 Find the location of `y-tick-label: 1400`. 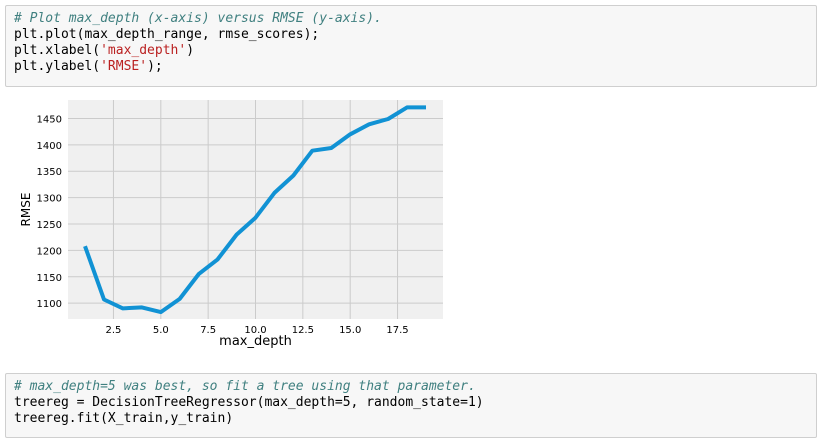

y-tick-label: 1400 is located at coordinates (49, 146).